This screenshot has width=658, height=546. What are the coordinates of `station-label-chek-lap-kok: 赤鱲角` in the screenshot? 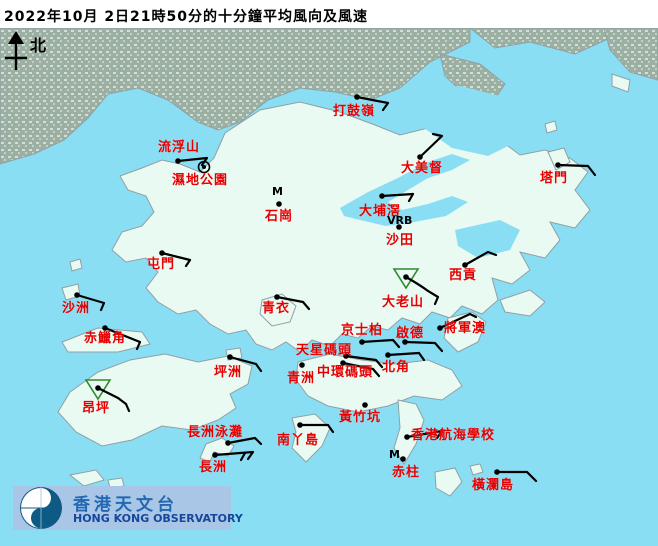 It's located at (105, 338).